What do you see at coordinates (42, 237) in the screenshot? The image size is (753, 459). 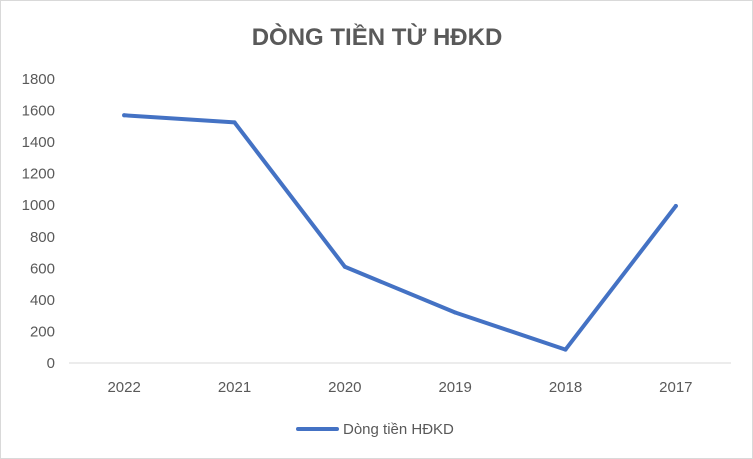 I see `y-tick-label: 800` at bounding box center [42, 237].